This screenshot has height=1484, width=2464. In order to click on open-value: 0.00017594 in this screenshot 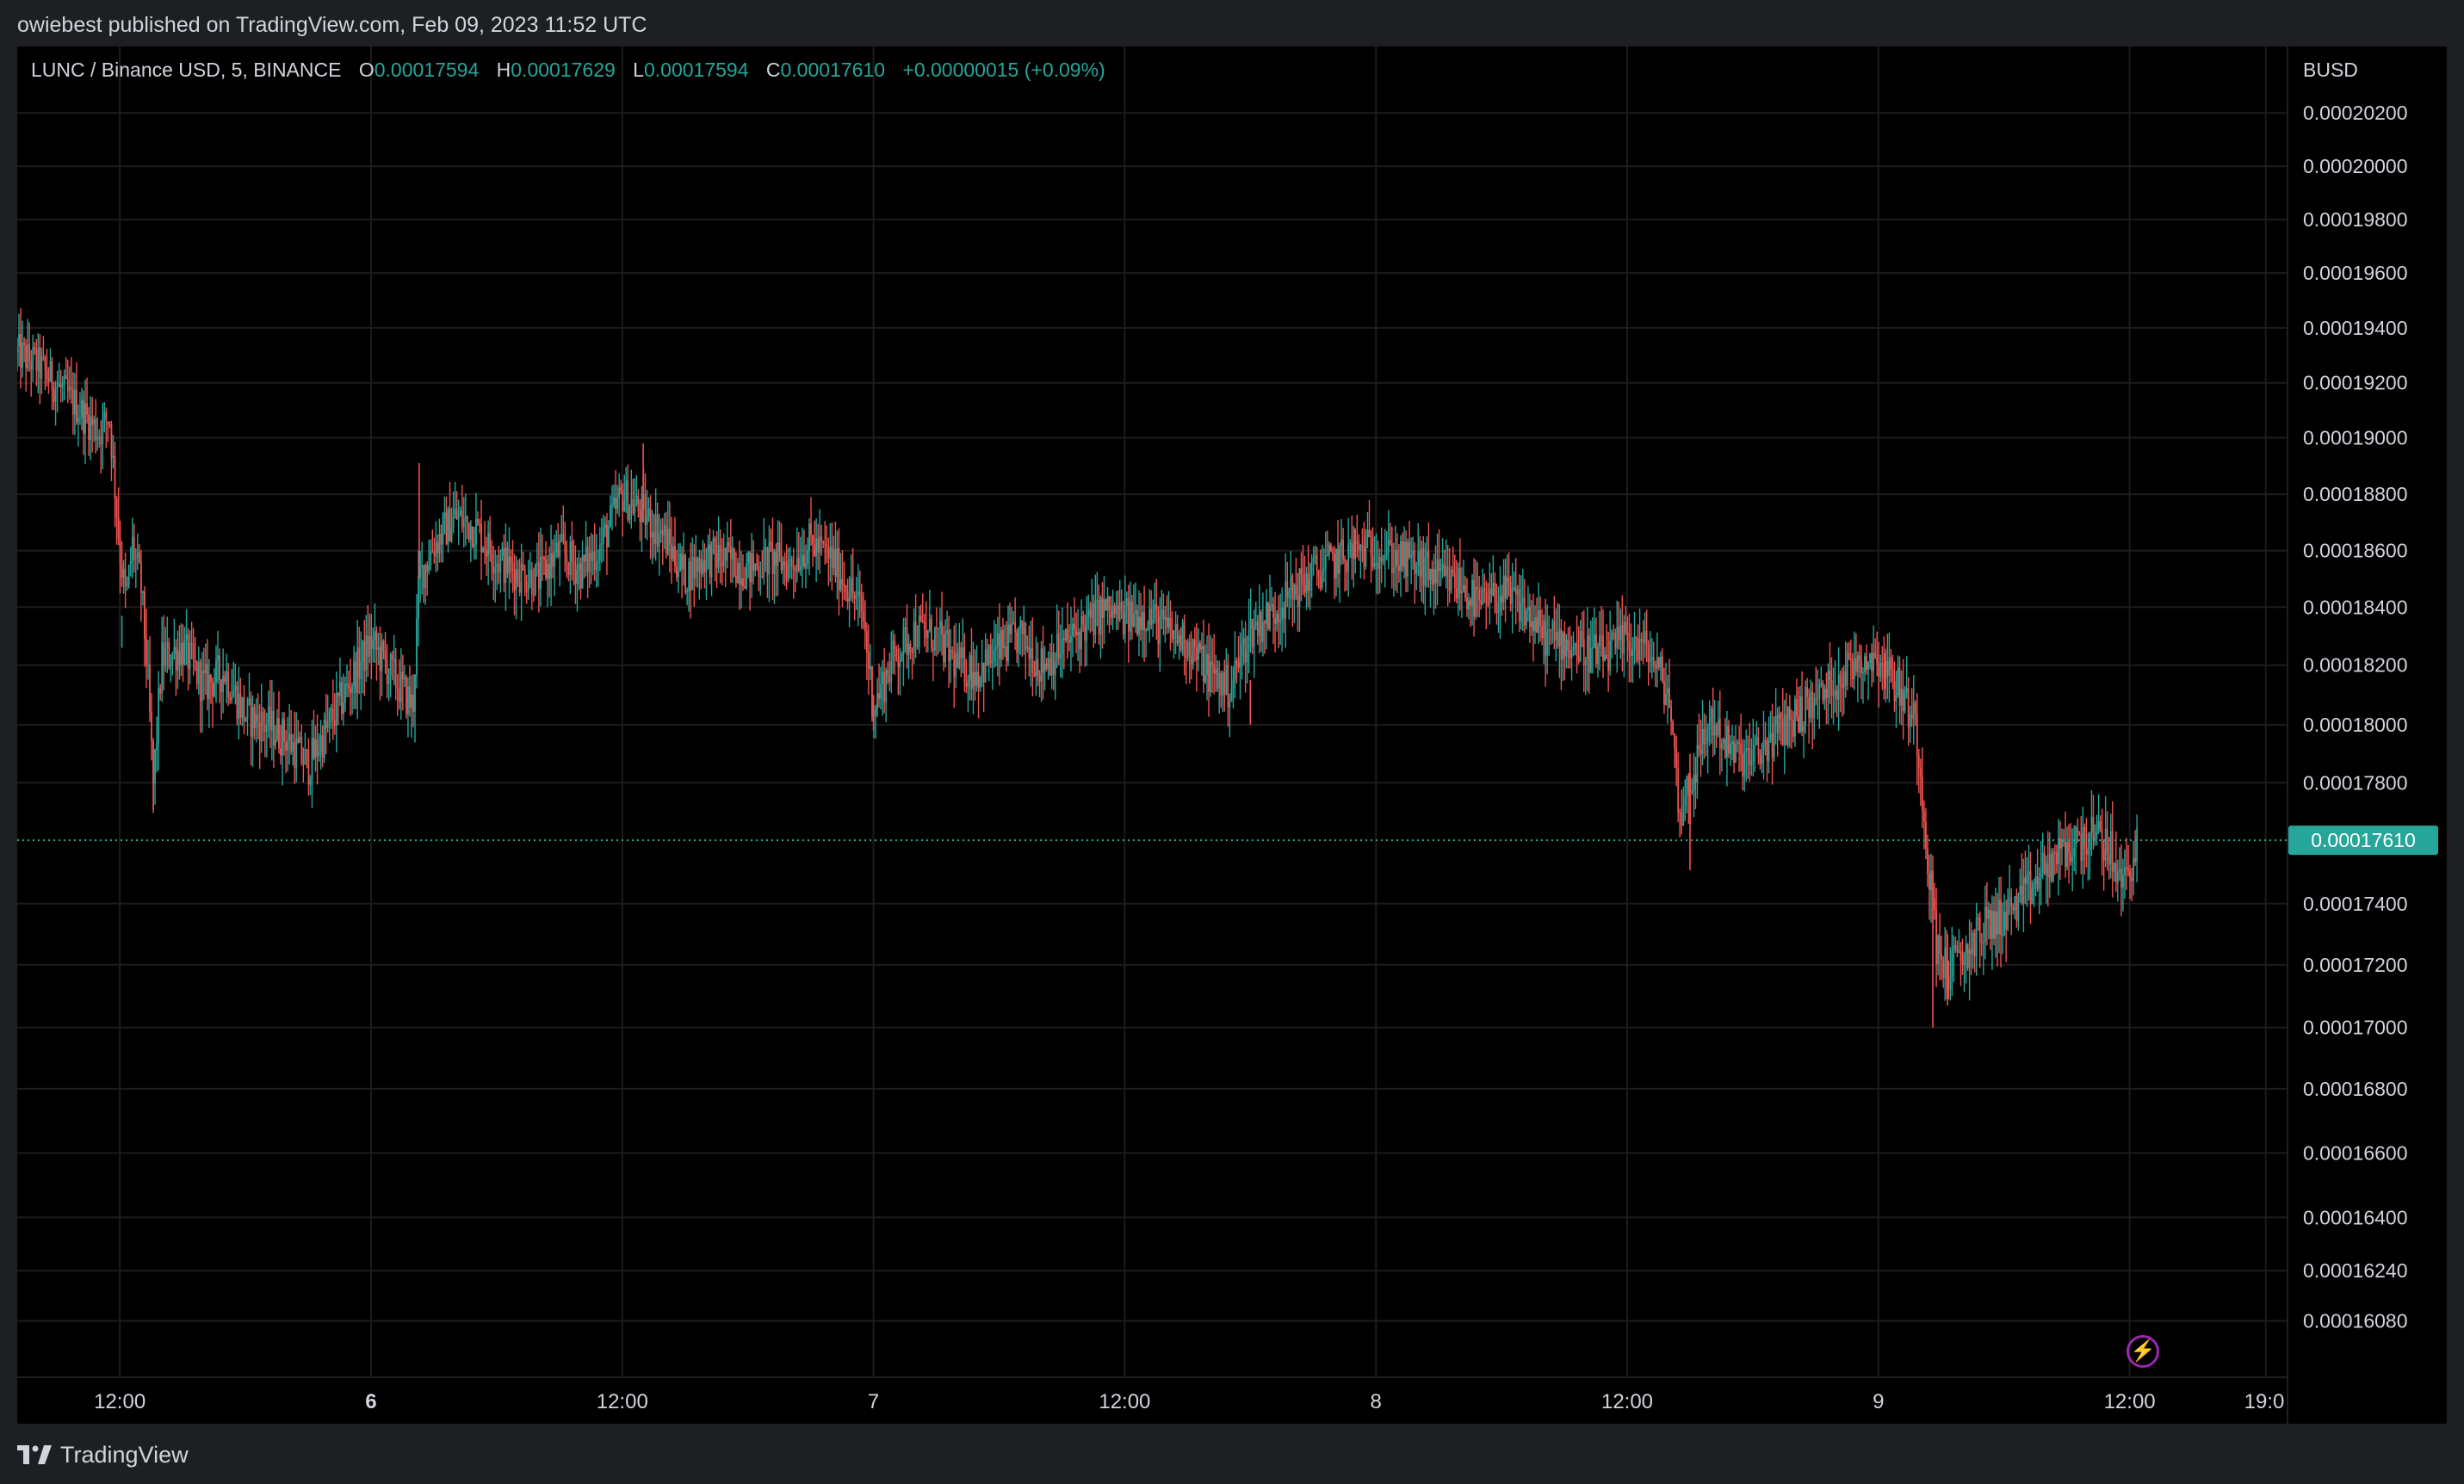, I will do `click(427, 70)`.